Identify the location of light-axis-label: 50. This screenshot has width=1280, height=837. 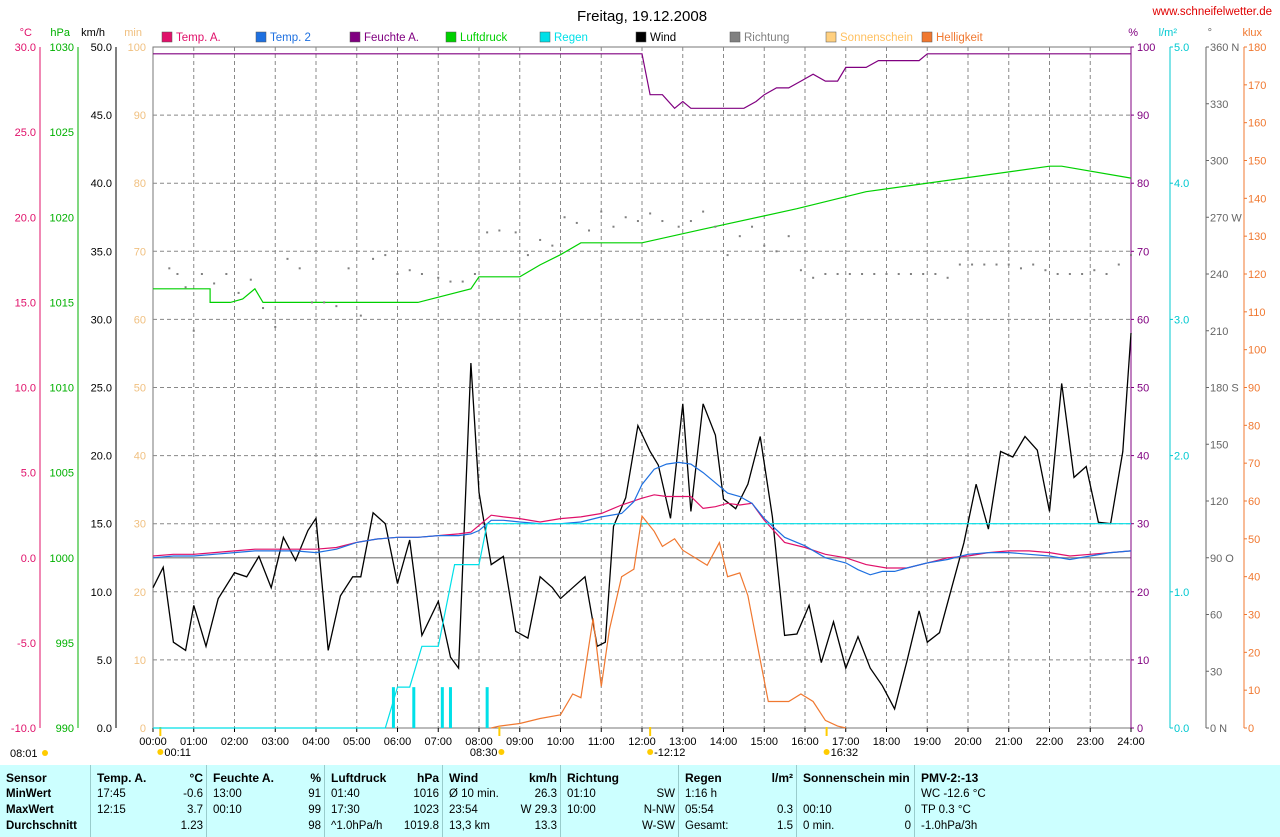
(1254, 540).